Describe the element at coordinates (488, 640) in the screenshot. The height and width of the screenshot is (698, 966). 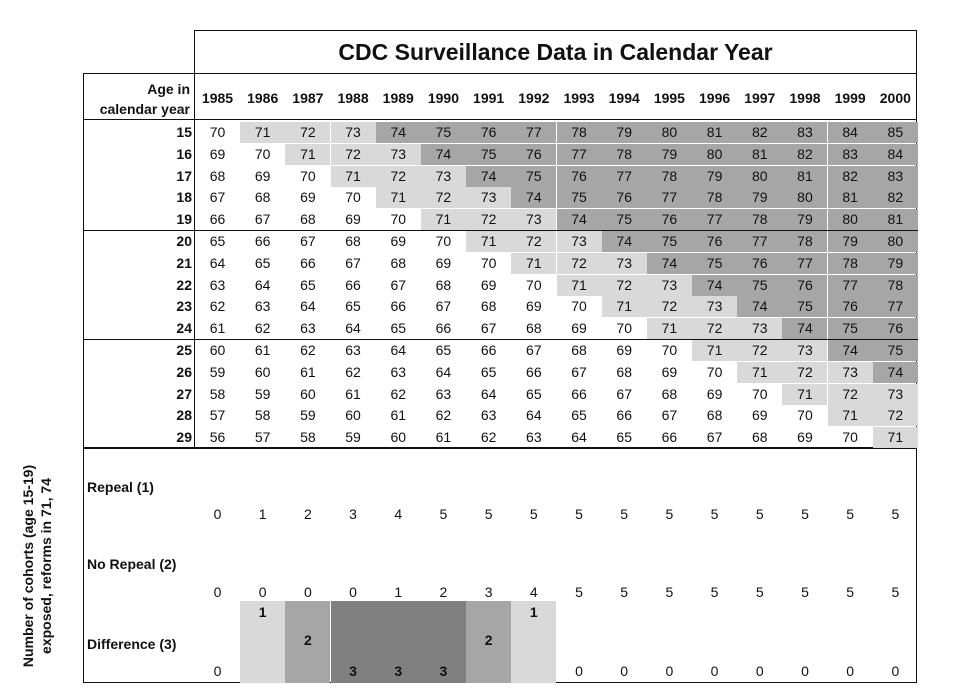
I see `difference-value: 2` at that location.